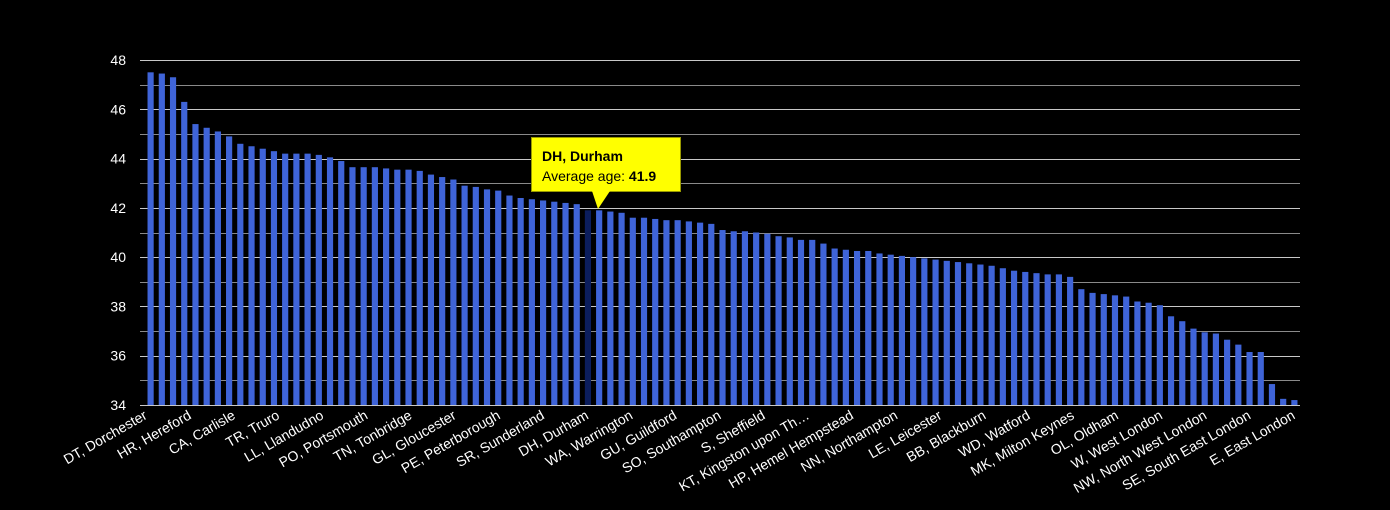  What do you see at coordinates (588, 307) in the screenshot?
I see `bar-highlighted` at bounding box center [588, 307].